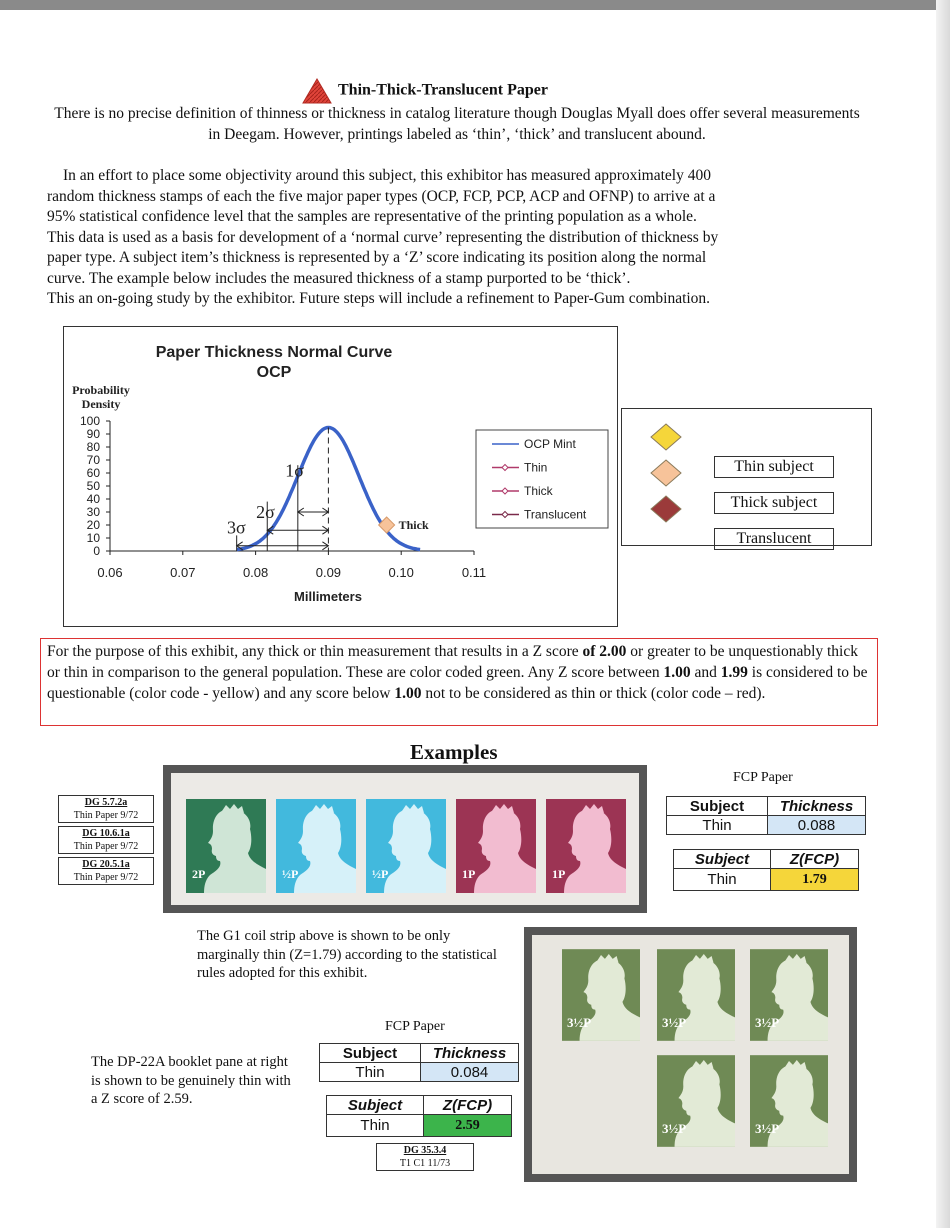 This screenshot has height=1228, width=950. Describe the element at coordinates (505, 491) in the screenshot. I see `legend-marker` at that location.